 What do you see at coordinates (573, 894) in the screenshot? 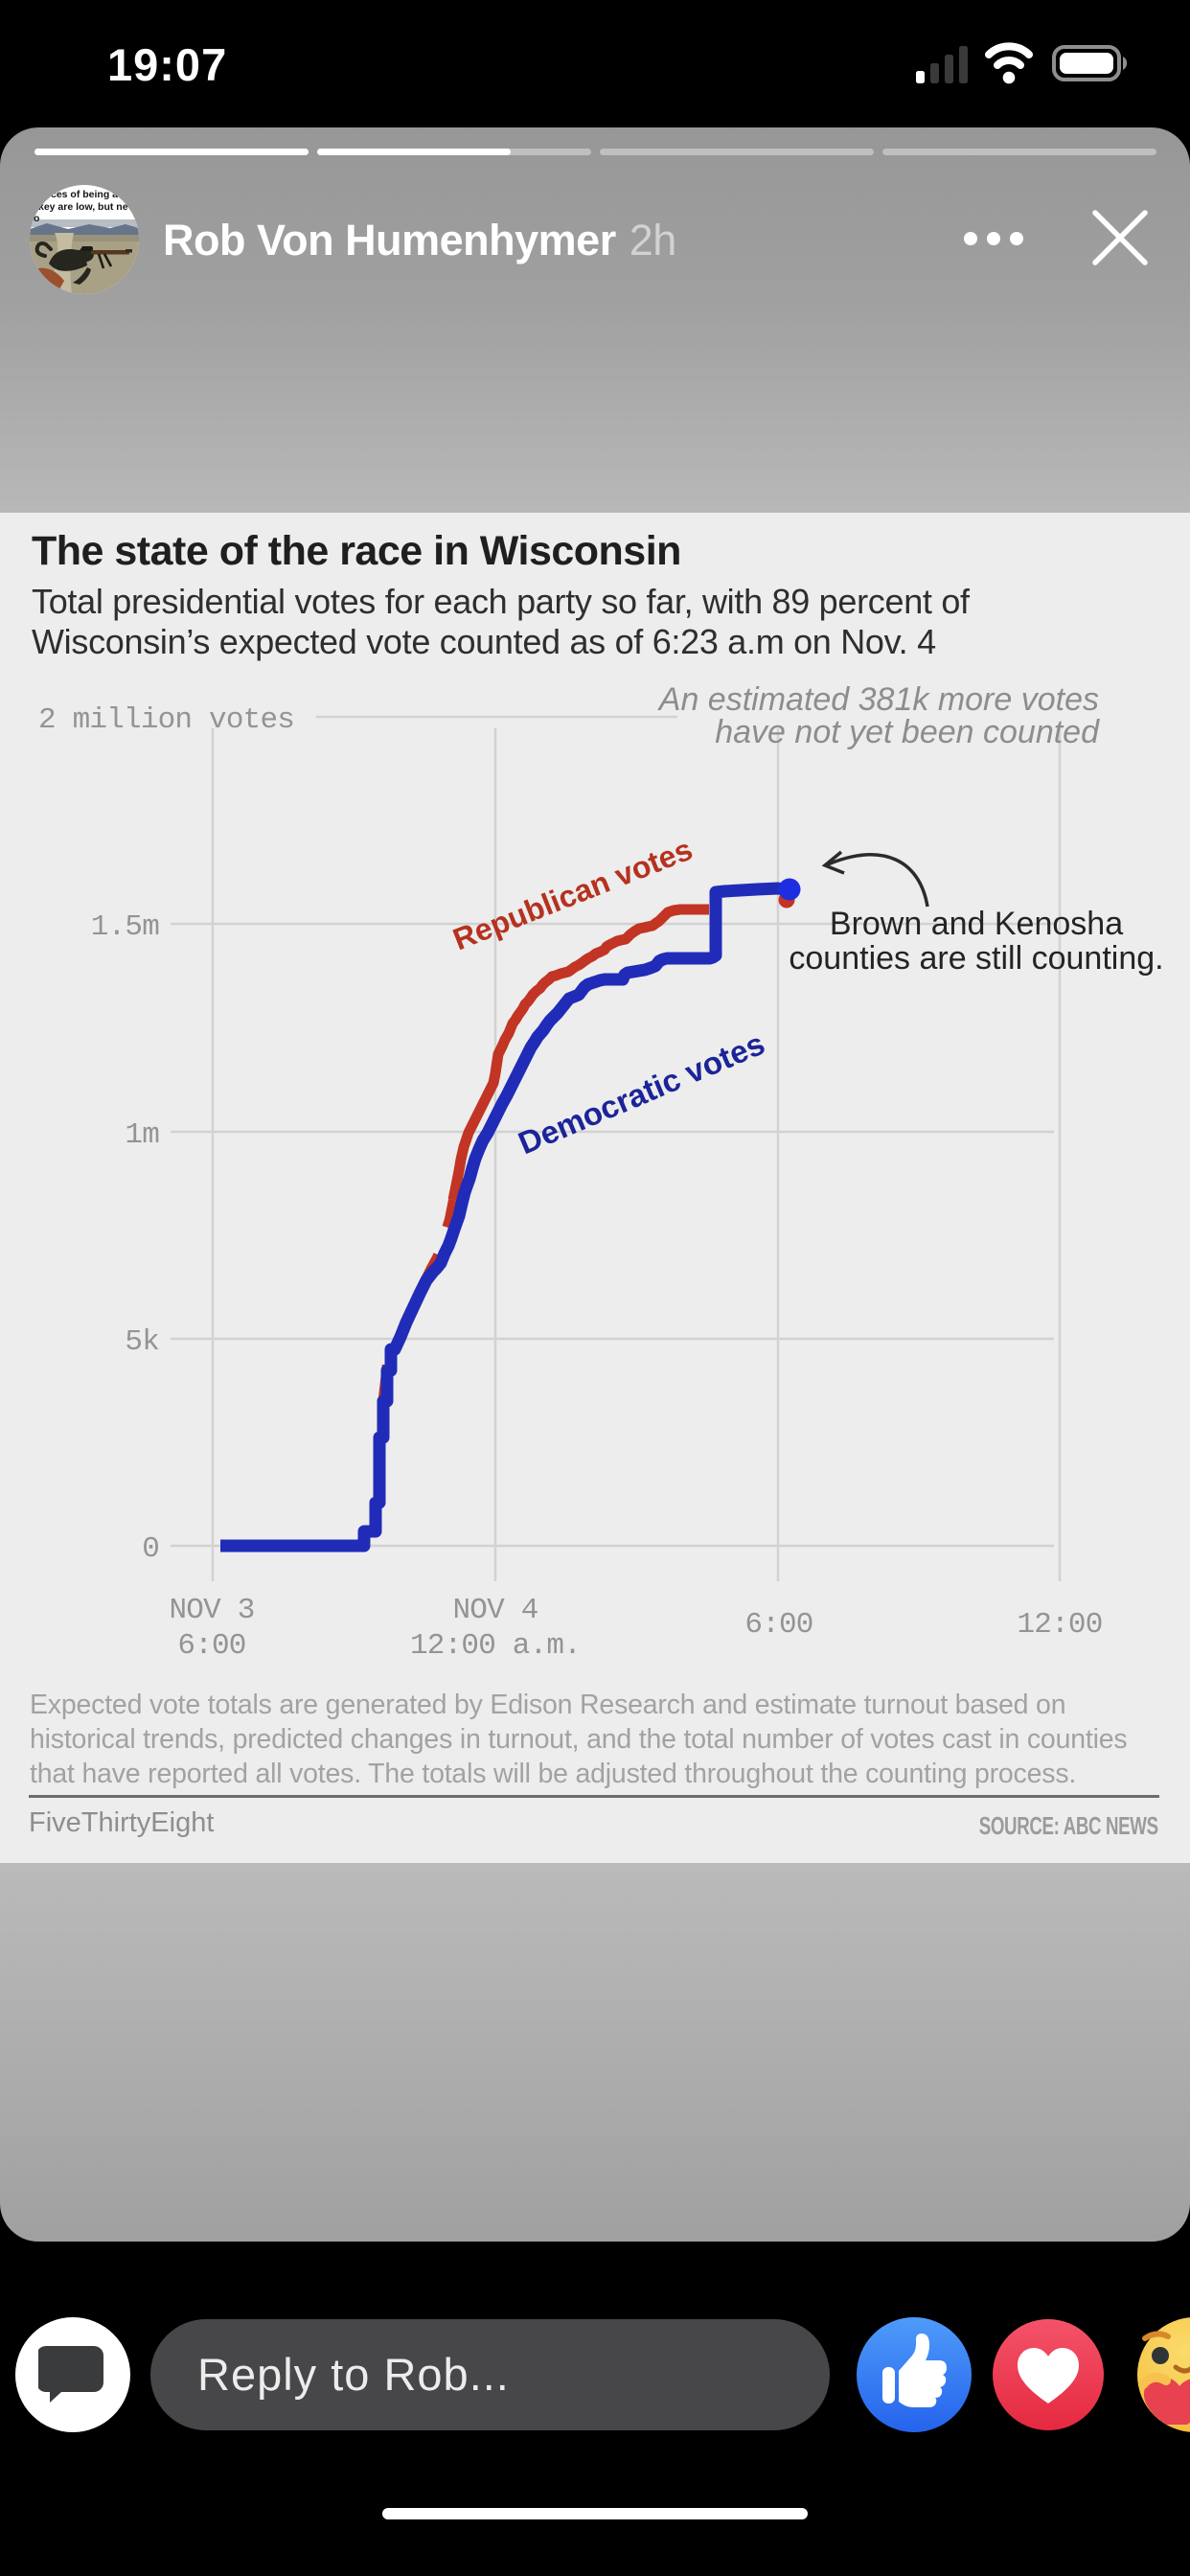
I see `svg-text: Republican votes` at bounding box center [573, 894].